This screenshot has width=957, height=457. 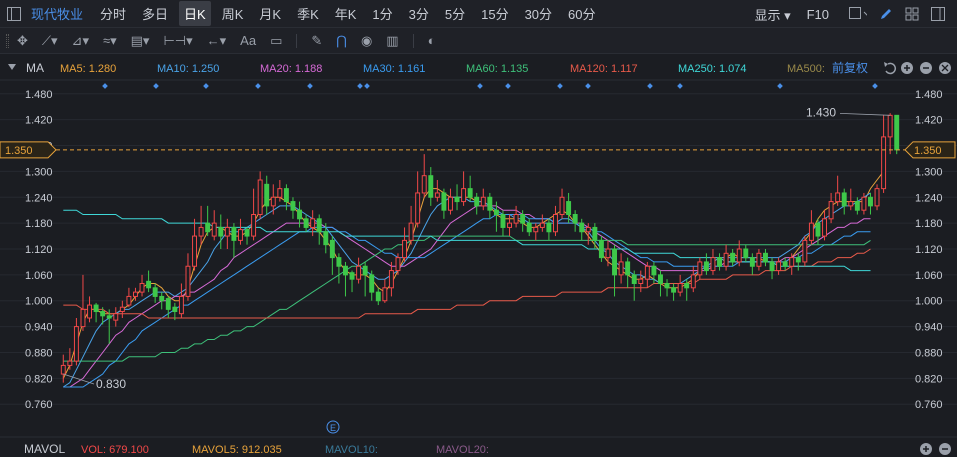 I want to click on vol-zoom-in-icon, so click(x=926, y=449).